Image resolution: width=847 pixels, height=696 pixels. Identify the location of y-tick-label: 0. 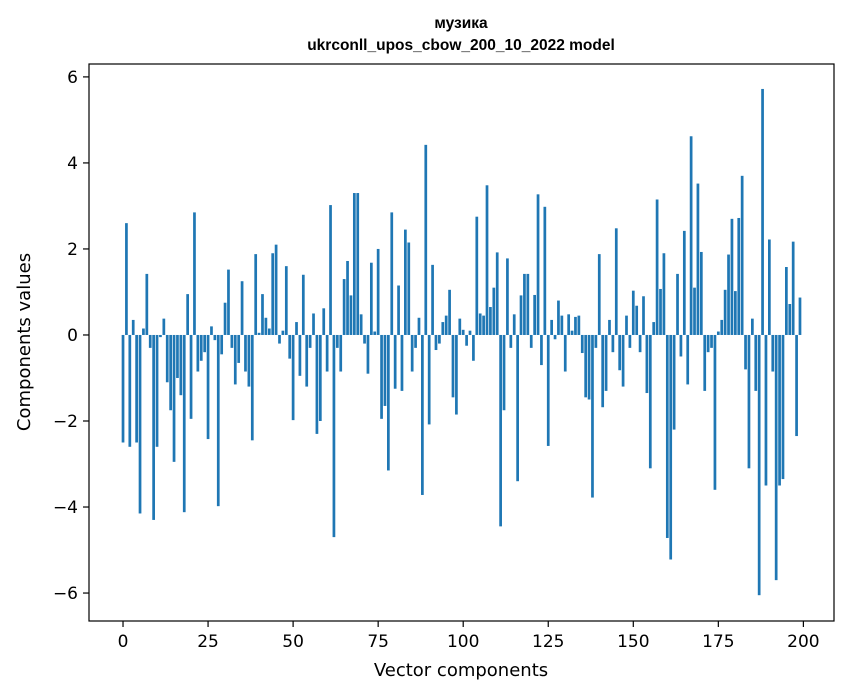
(72, 336).